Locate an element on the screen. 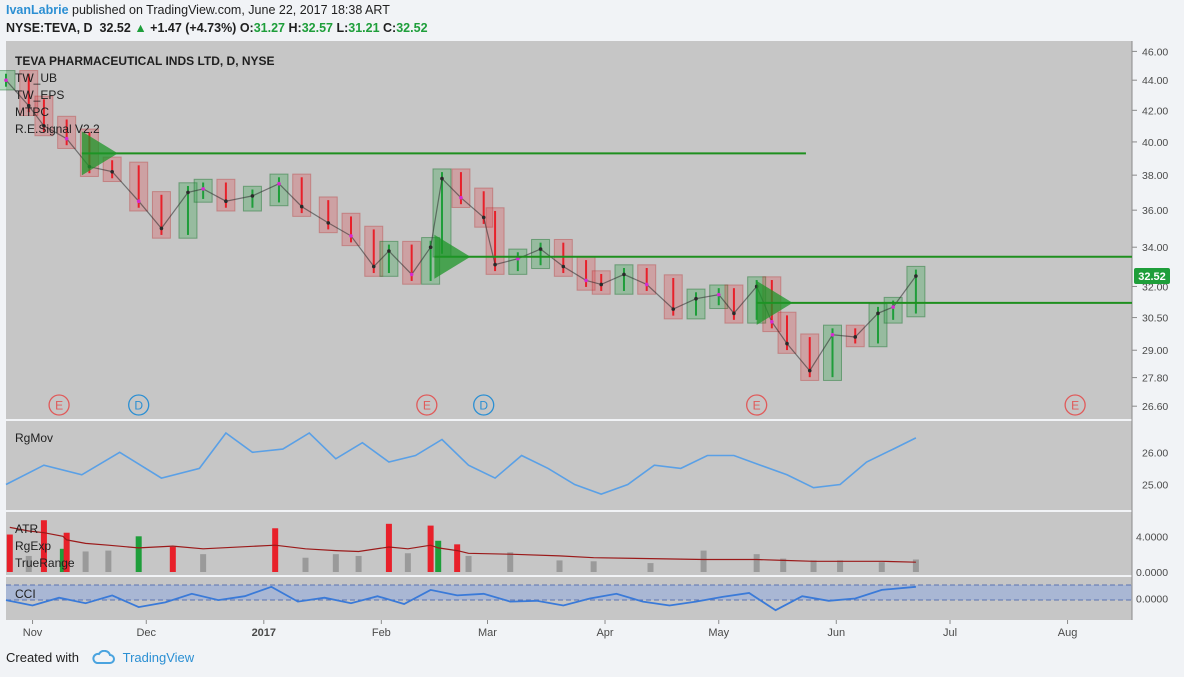 Image resolution: width=1184 pixels, height=677 pixels. atr-tick-label: 4.0000 is located at coordinates (1152, 537).